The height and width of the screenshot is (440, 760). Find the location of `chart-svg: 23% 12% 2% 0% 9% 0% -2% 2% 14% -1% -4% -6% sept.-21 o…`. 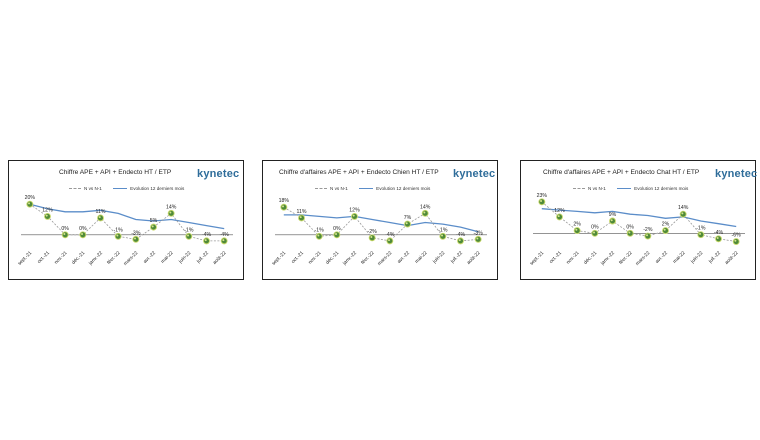

chart-svg: 23% 12% 2% 0% 9% 0% -2% 2% 14% -1% -4% -6% sept.-21 o… is located at coordinates (637, 230).